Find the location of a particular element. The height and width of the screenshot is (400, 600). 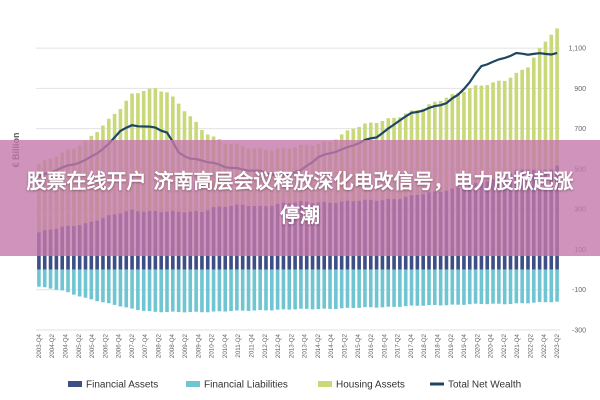

y-tick-label: -300 is located at coordinates (579, 331).